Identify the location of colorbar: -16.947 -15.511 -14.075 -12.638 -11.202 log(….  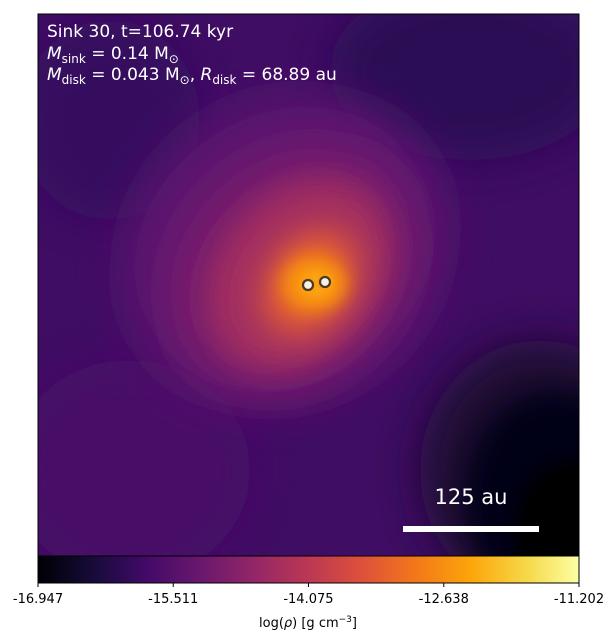
(308, 593).